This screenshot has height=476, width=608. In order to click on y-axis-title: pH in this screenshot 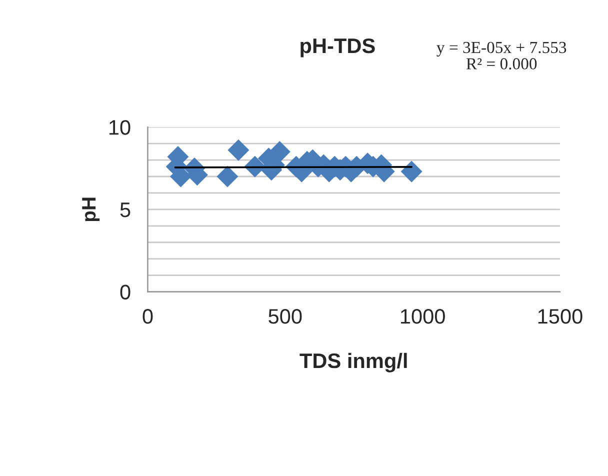, I will do `click(91, 210)`.